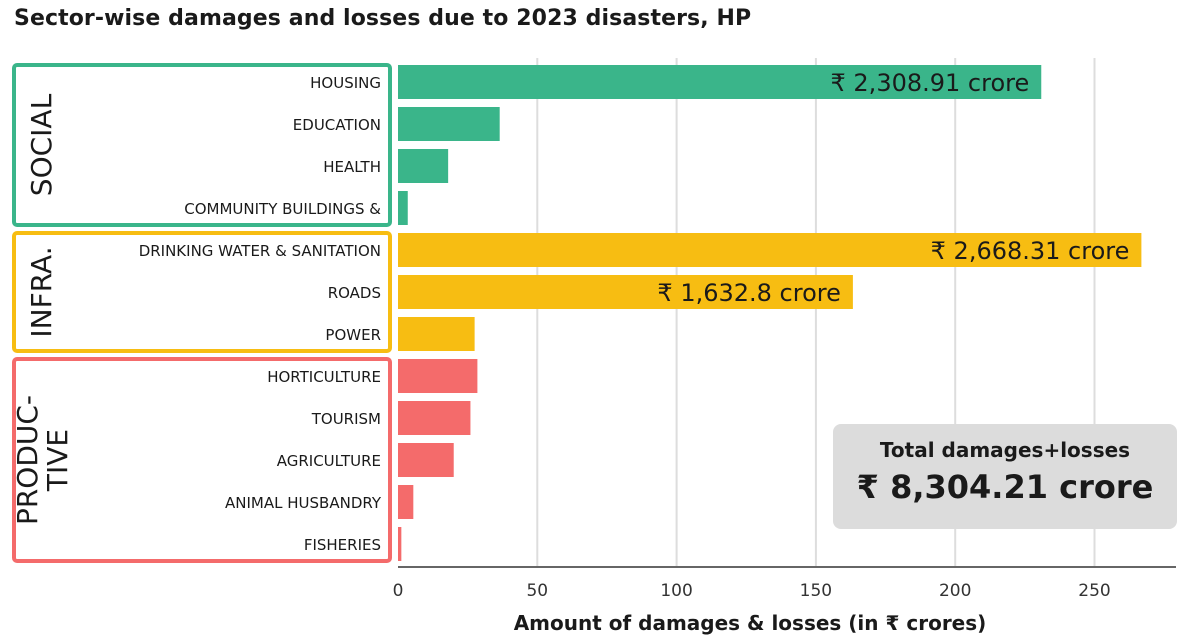  Describe the element at coordinates (354, 293) in the screenshot. I see `category-label: ROADS` at that location.